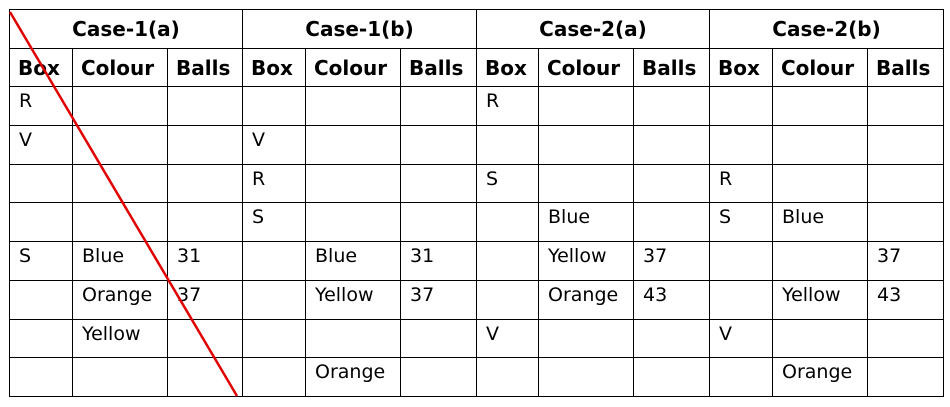 The image size is (950, 407). Describe the element at coordinates (593, 29) in the screenshot. I see `case-header: Case-2(a)` at that location.